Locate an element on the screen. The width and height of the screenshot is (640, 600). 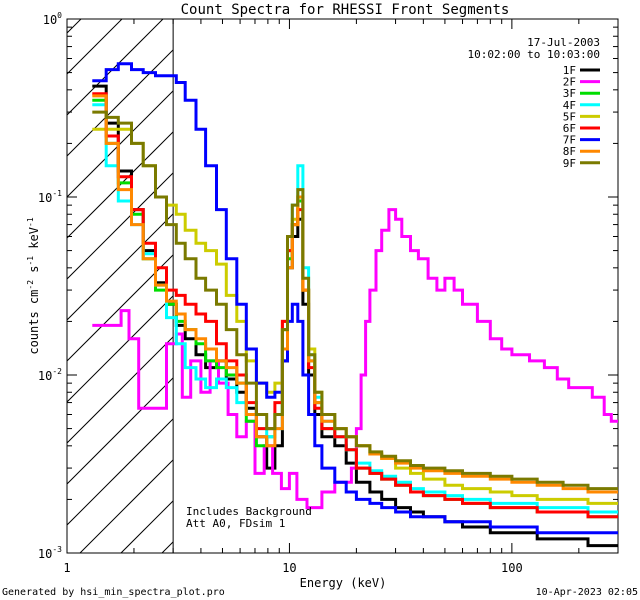
y-tick-label: 10⁻¹ is located at coordinates (50, 197).